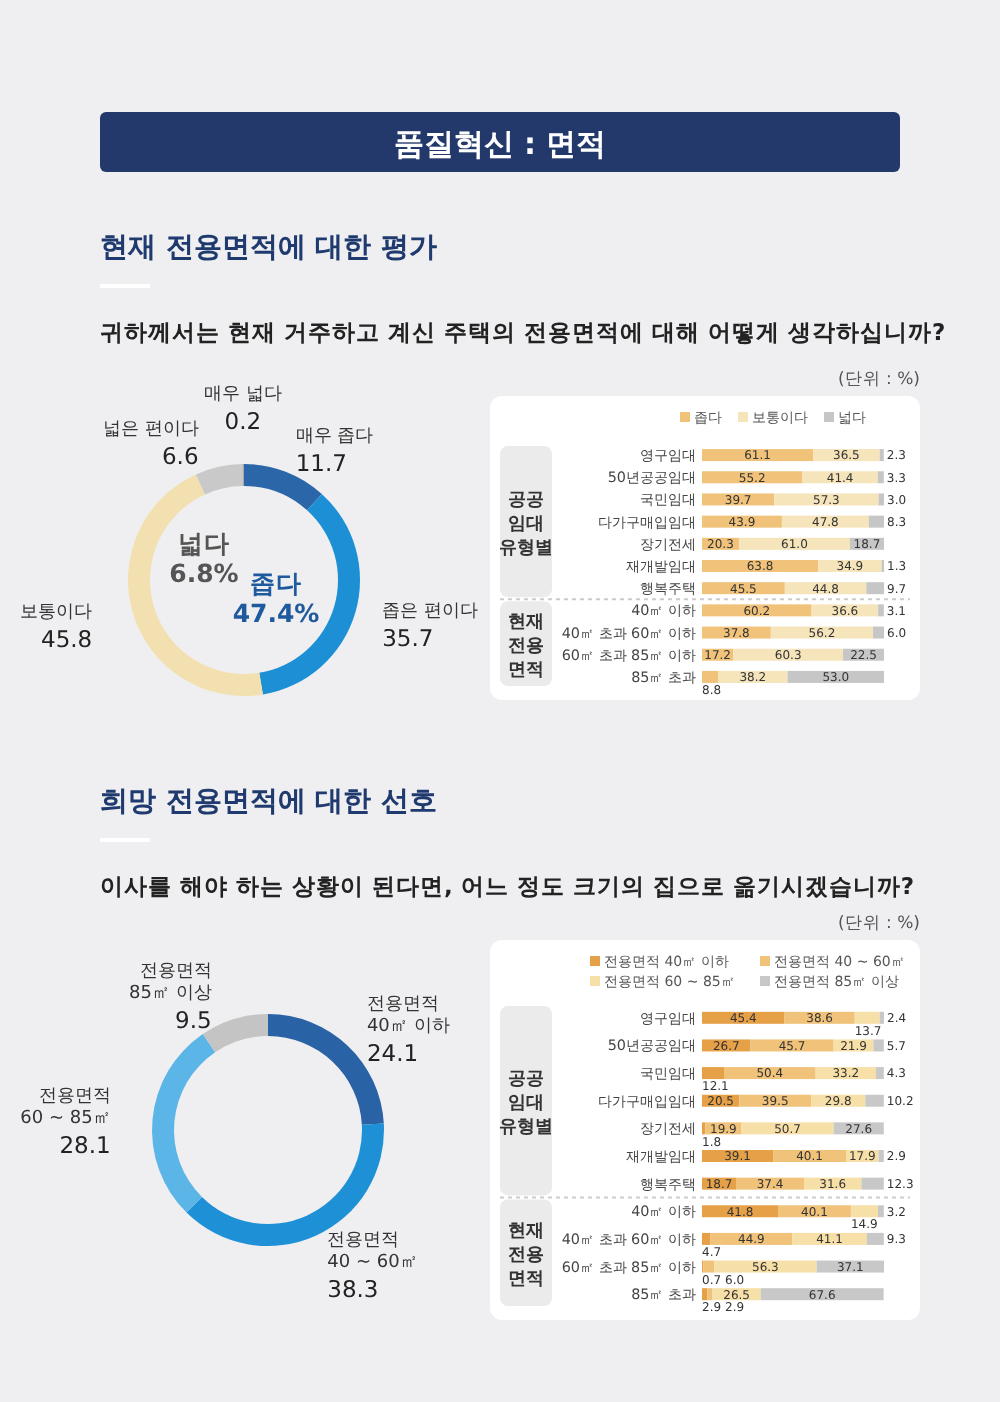  What do you see at coordinates (334, 436) in the screenshot?
I see `slice-label: 매우 좁다` at bounding box center [334, 436].